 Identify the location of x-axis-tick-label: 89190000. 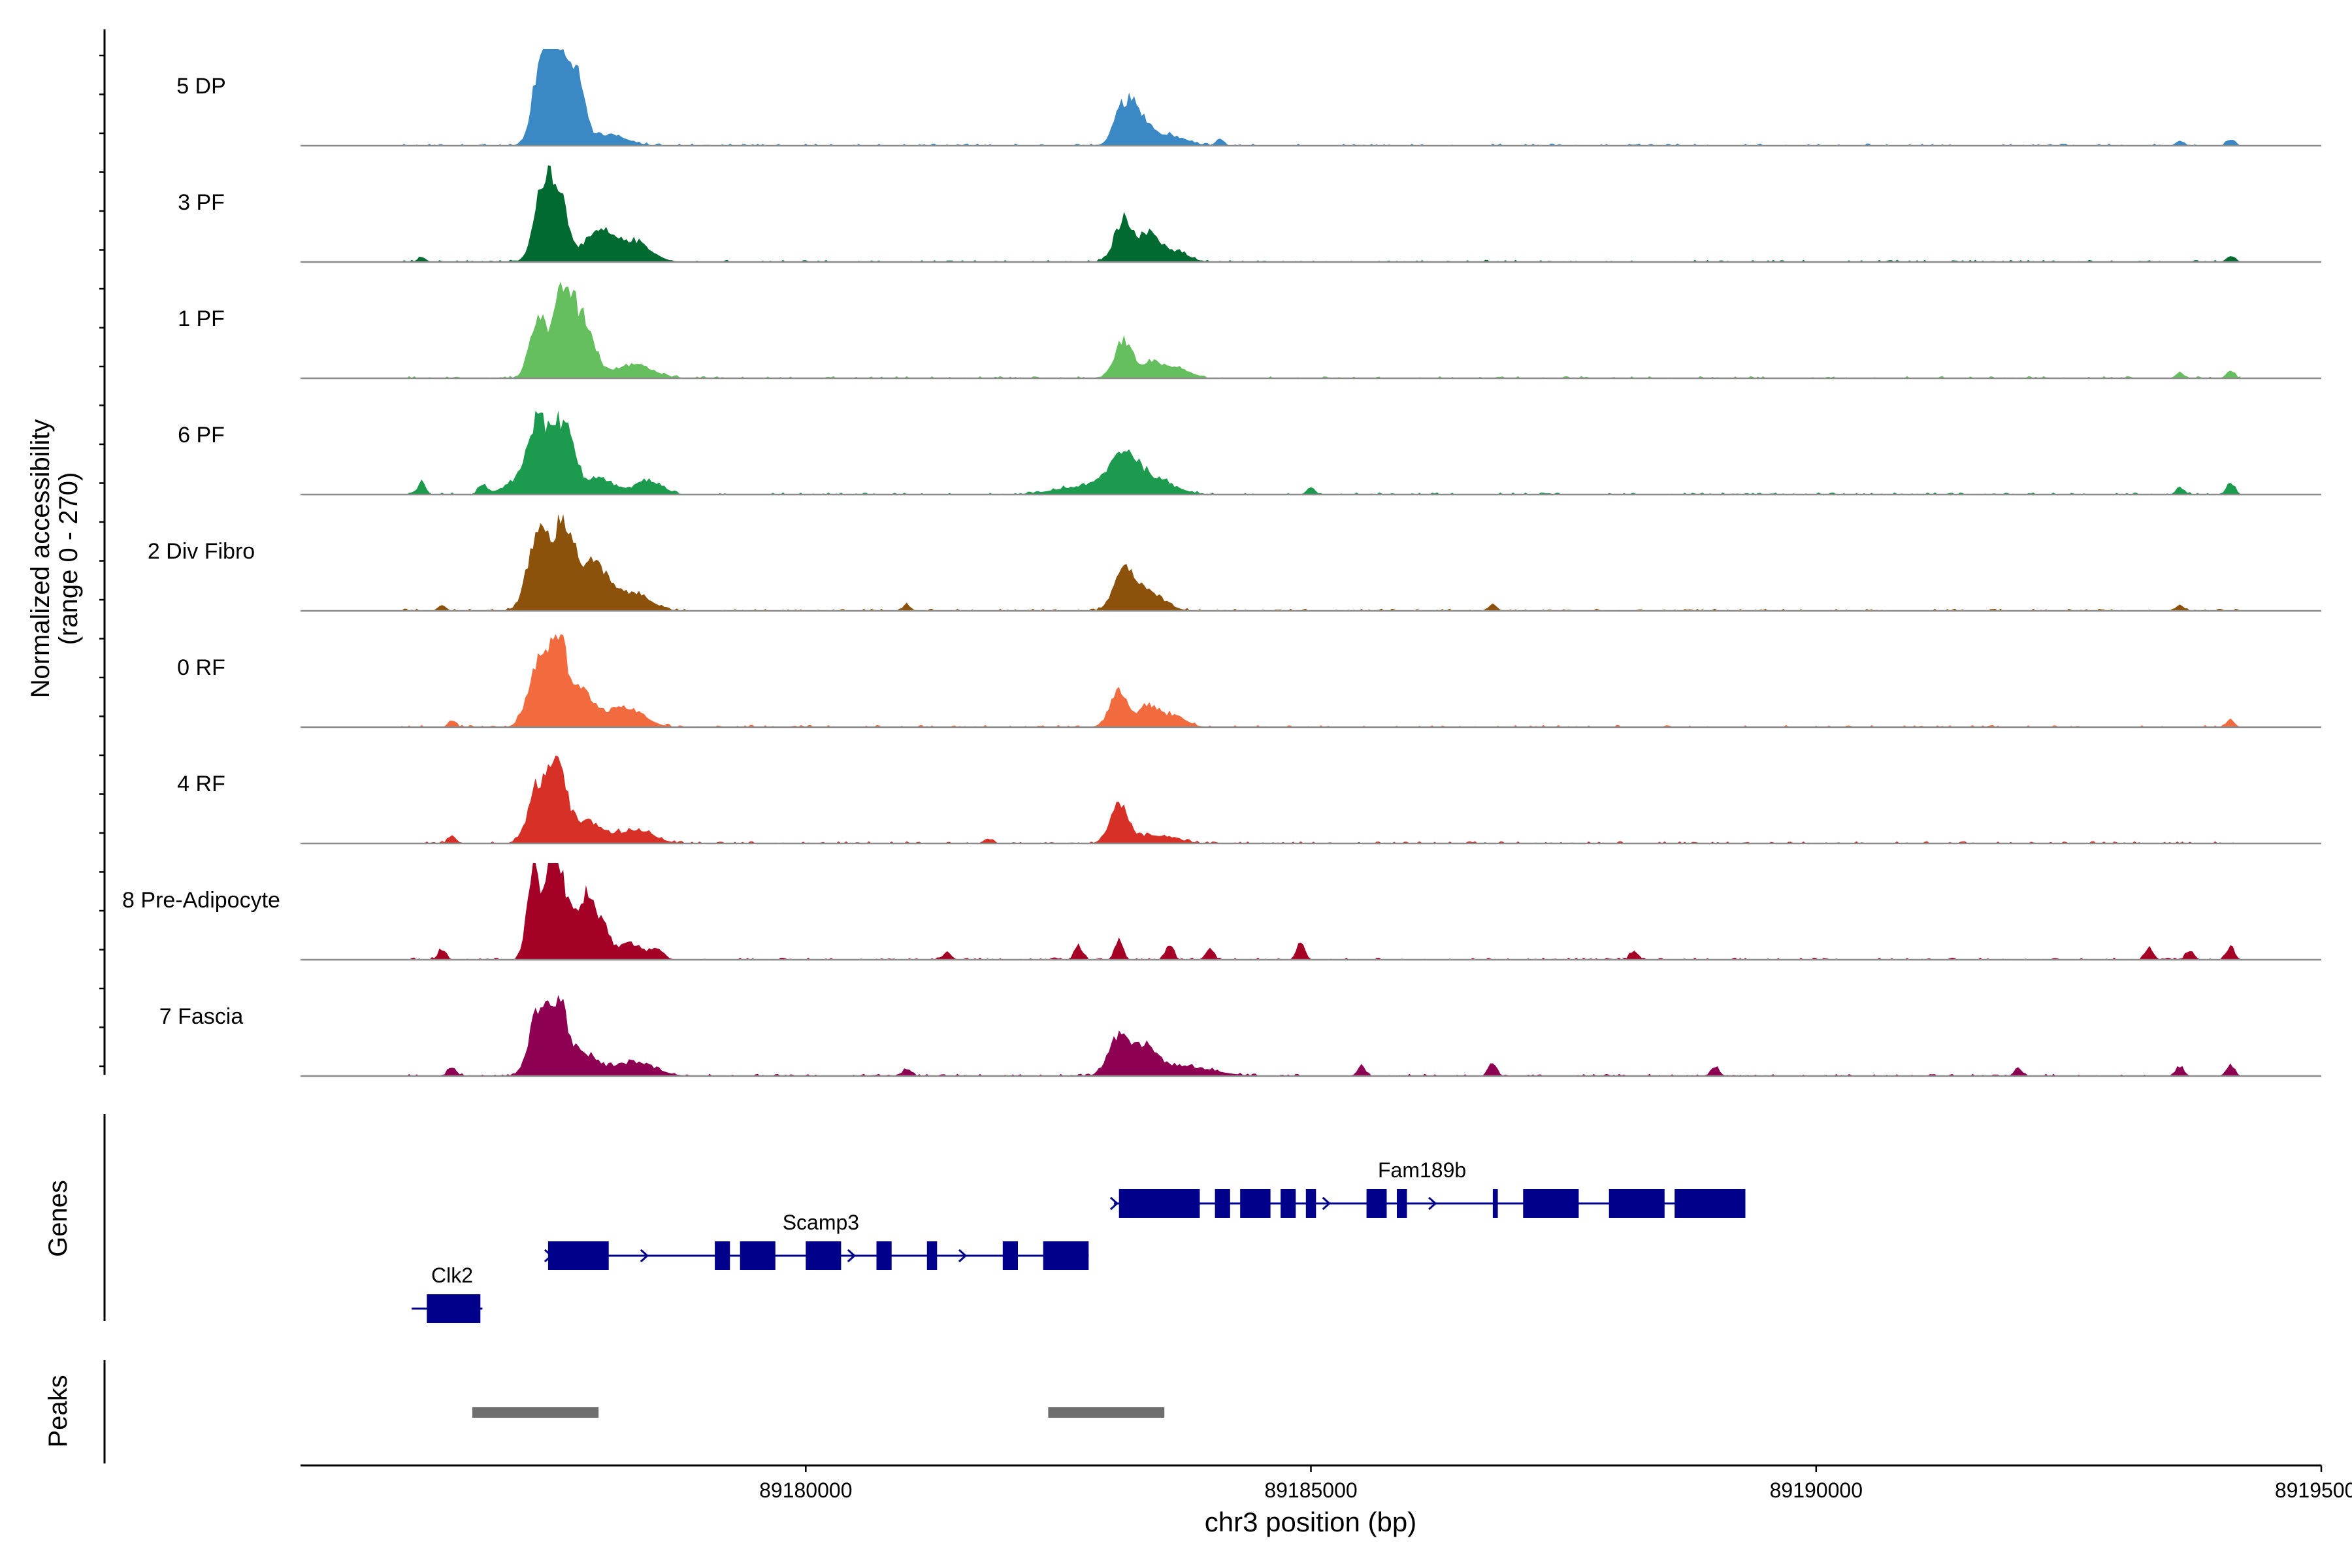
(1816, 1490).